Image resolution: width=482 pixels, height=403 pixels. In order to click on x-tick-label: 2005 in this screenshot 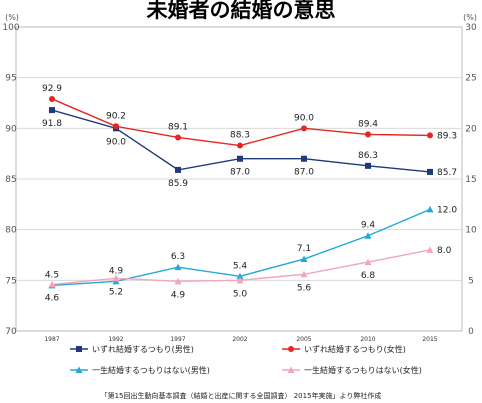, I will do `click(303, 339)`.